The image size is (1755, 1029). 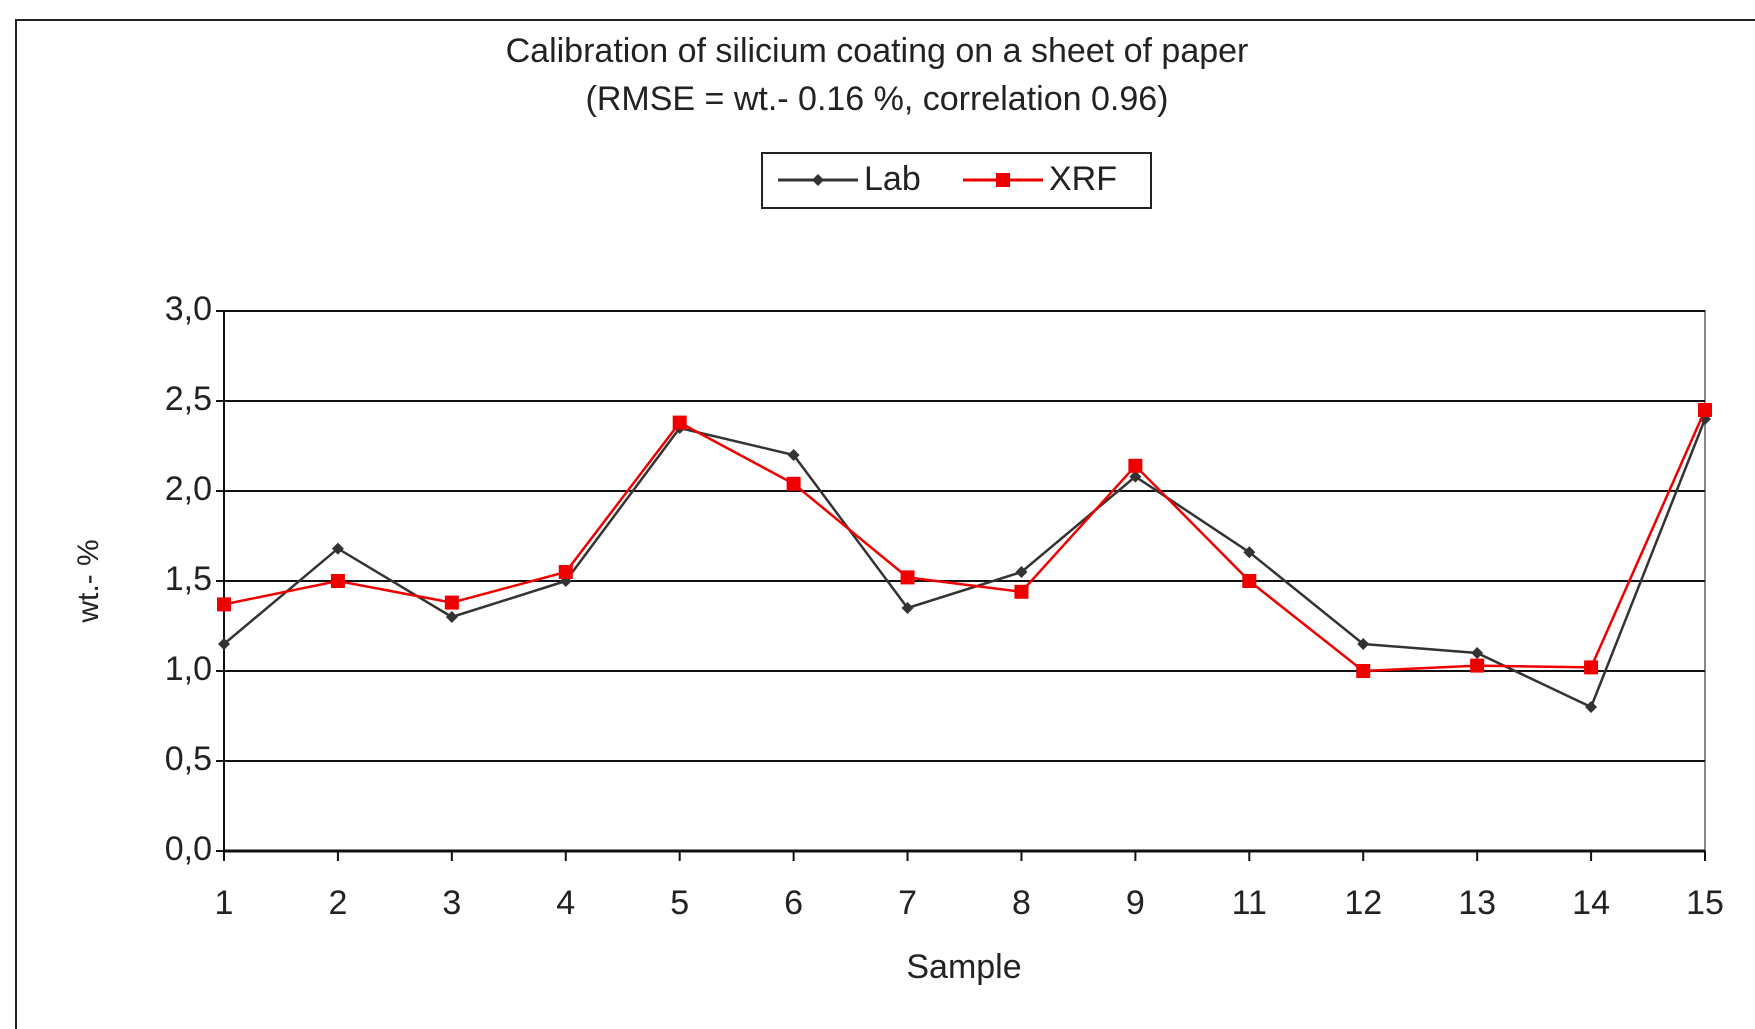 What do you see at coordinates (188, 399) in the screenshot?
I see `y-tick-label: 2,5` at bounding box center [188, 399].